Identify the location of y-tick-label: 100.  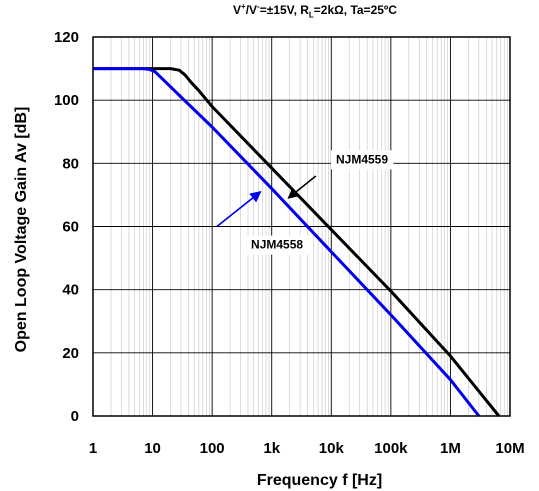
(66, 100).